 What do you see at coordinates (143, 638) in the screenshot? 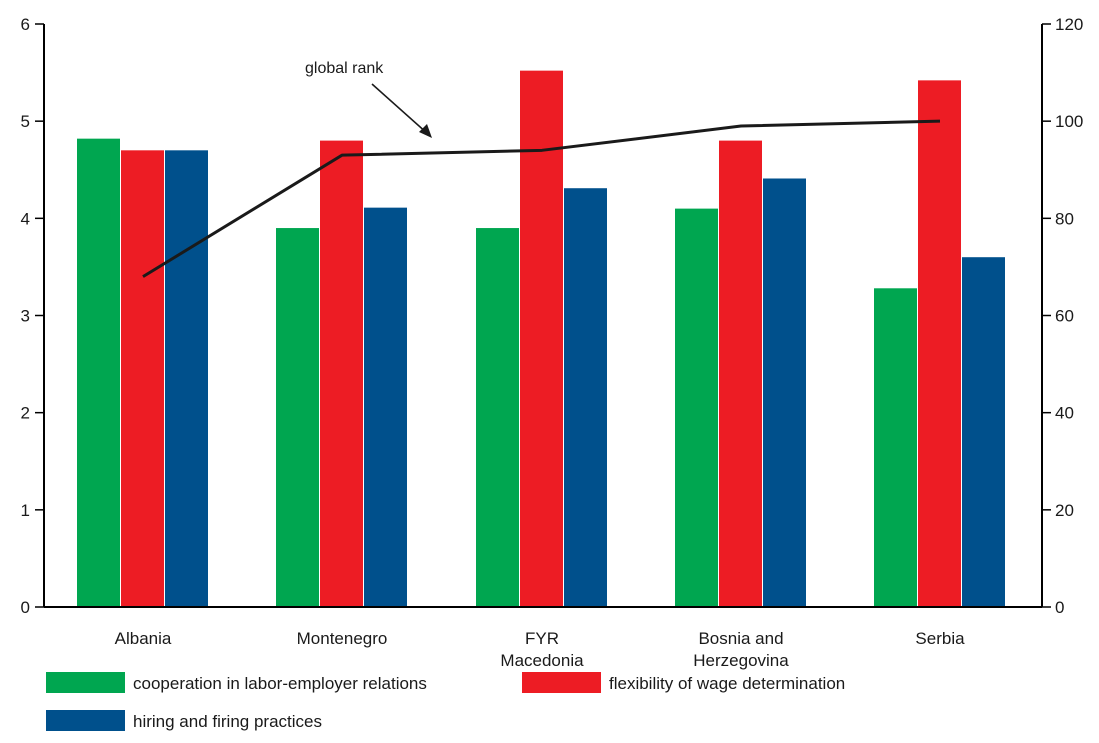
I see `category-label-1: Albania` at bounding box center [143, 638].